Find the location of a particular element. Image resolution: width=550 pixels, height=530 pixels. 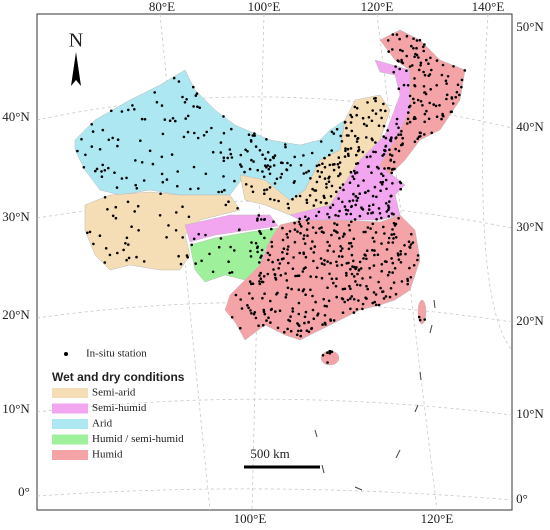

graticule-label: 50°N is located at coordinates (530, 26).